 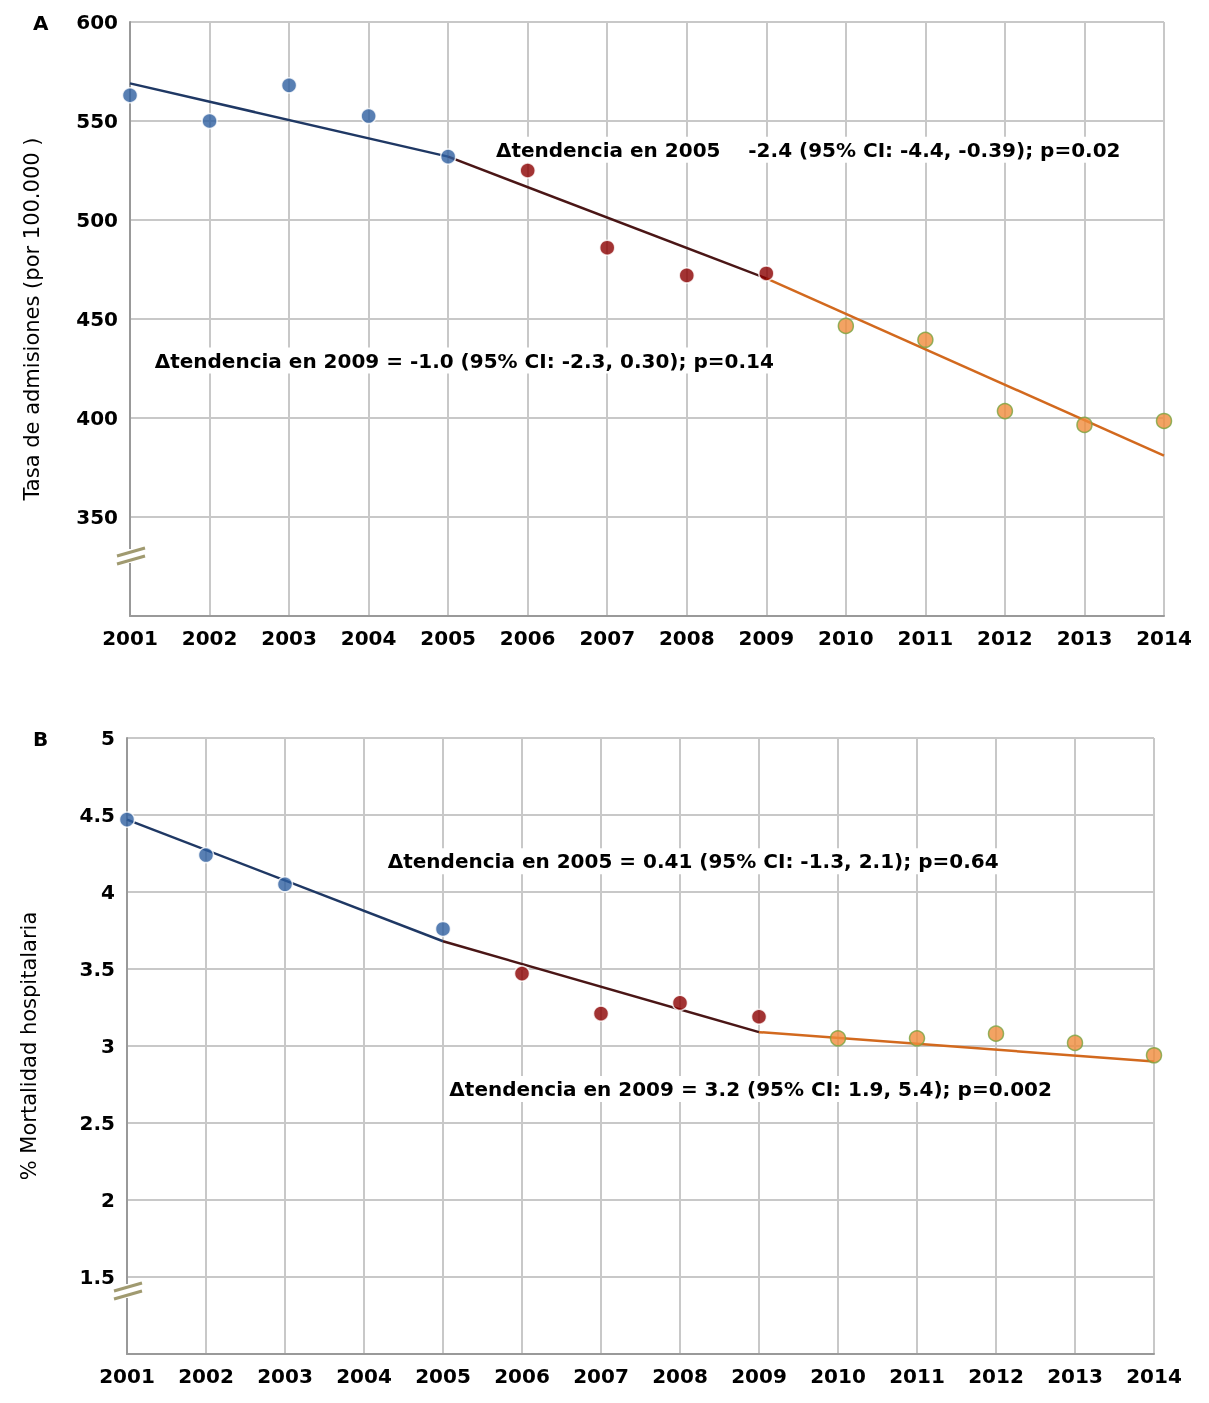 I want to click on chart-title: B, so click(x=41, y=739).